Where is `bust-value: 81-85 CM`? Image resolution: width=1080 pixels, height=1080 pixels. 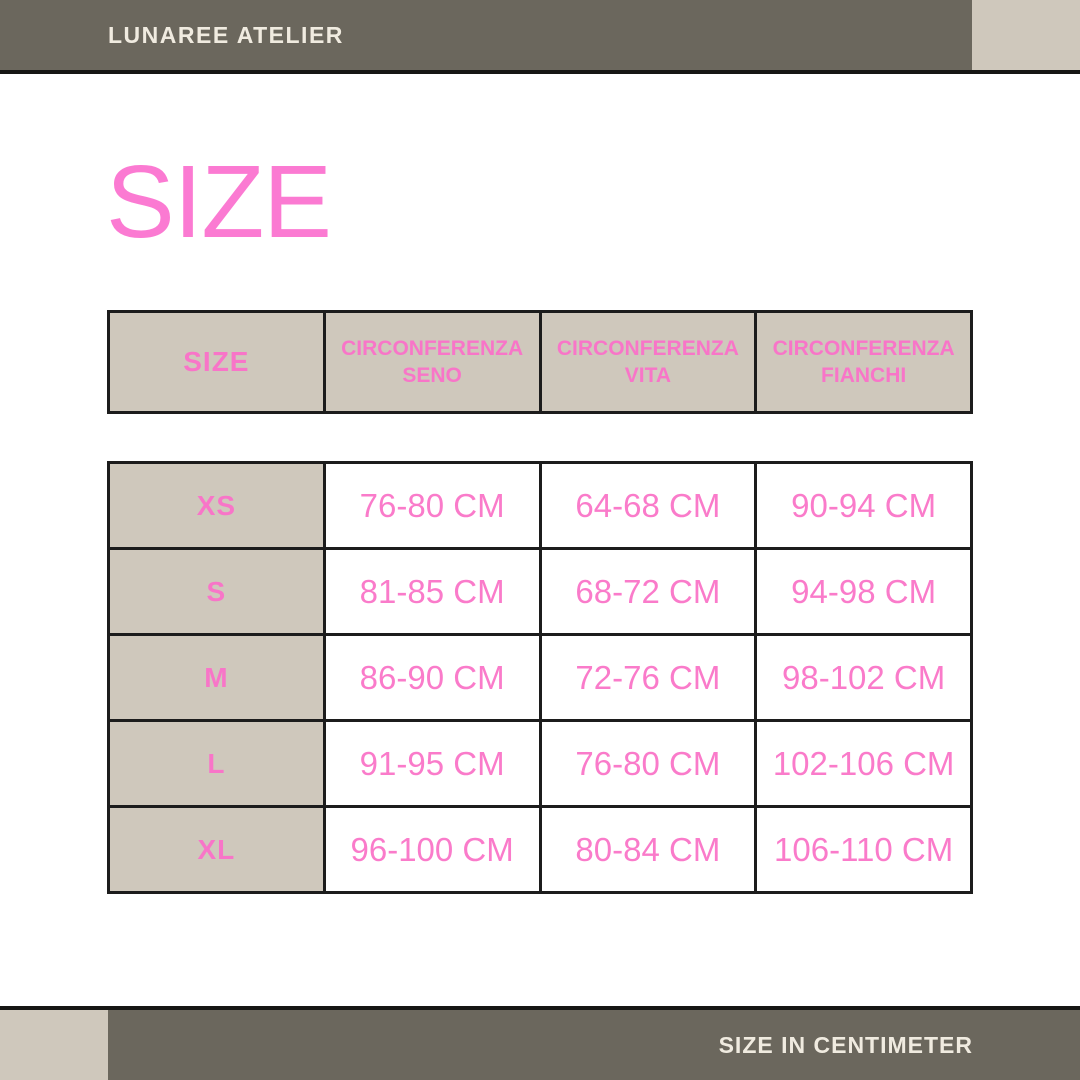 bust-value: 81-85 CM is located at coordinates (432, 591).